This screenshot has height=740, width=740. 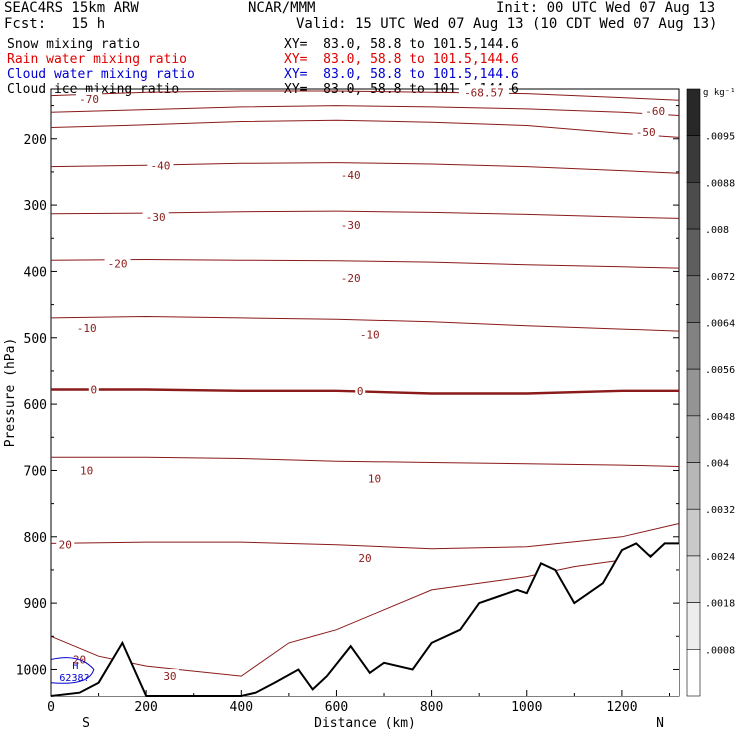 What do you see at coordinates (720, 137) in the screenshot?
I see `colorbar-label: .0095` at bounding box center [720, 137].